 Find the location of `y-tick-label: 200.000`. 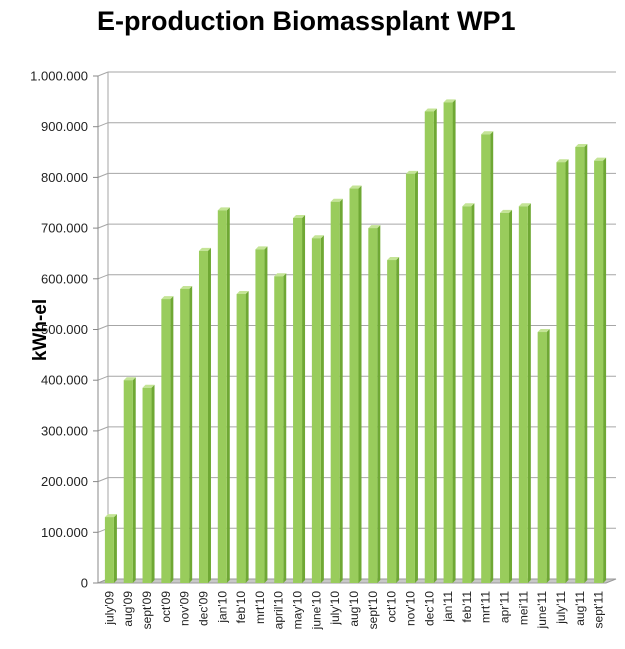

y-tick-label: 200.000 is located at coordinates (64, 481).